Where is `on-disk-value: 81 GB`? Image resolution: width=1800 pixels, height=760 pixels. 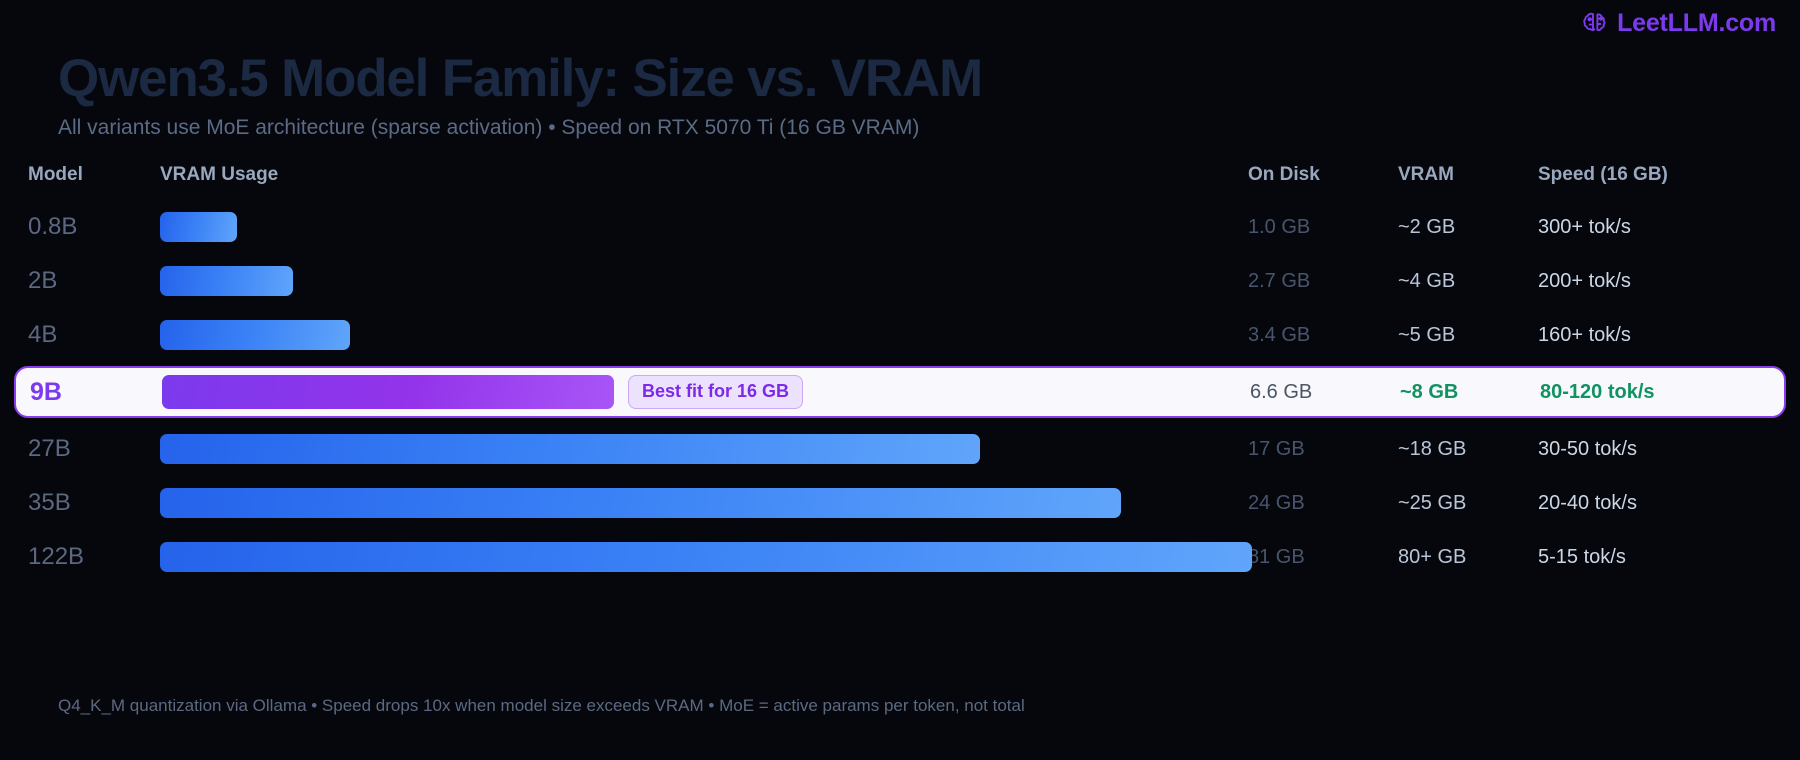 on-disk-value: 81 GB is located at coordinates (1276, 557).